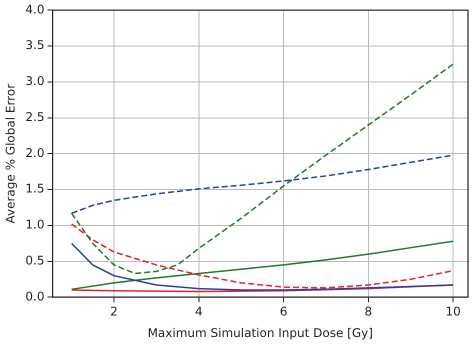 Image resolution: width=474 pixels, height=345 pixels. I want to click on y-tick-label: 0.5, so click(34, 260).